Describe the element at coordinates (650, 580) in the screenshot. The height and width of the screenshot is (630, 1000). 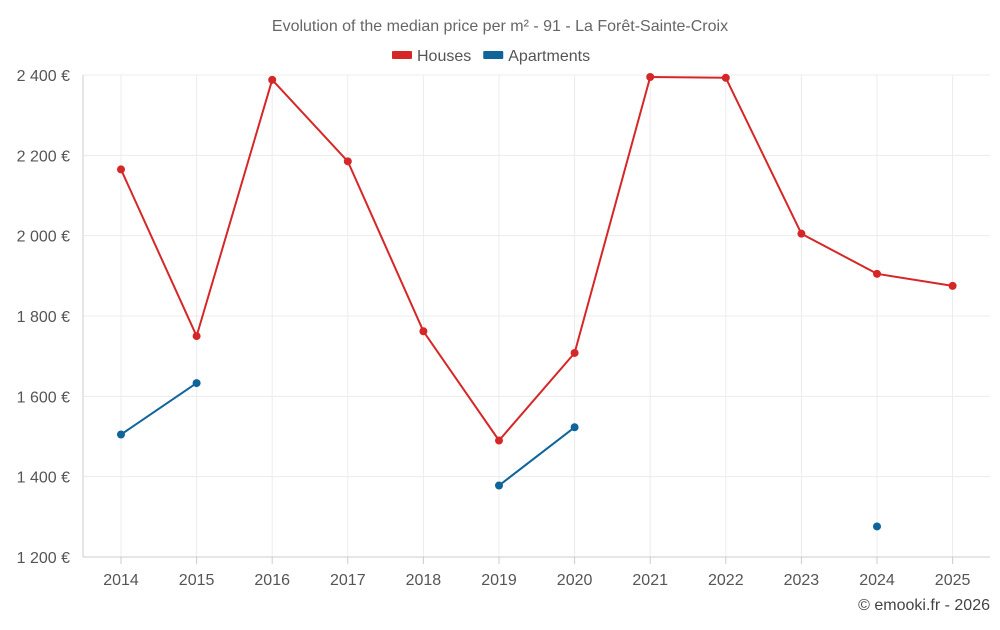
I see `x-tick-label: 2021` at that location.